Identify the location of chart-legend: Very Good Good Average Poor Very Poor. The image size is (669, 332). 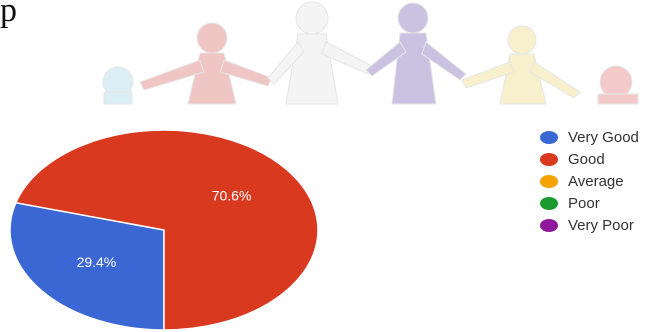
(589, 181).